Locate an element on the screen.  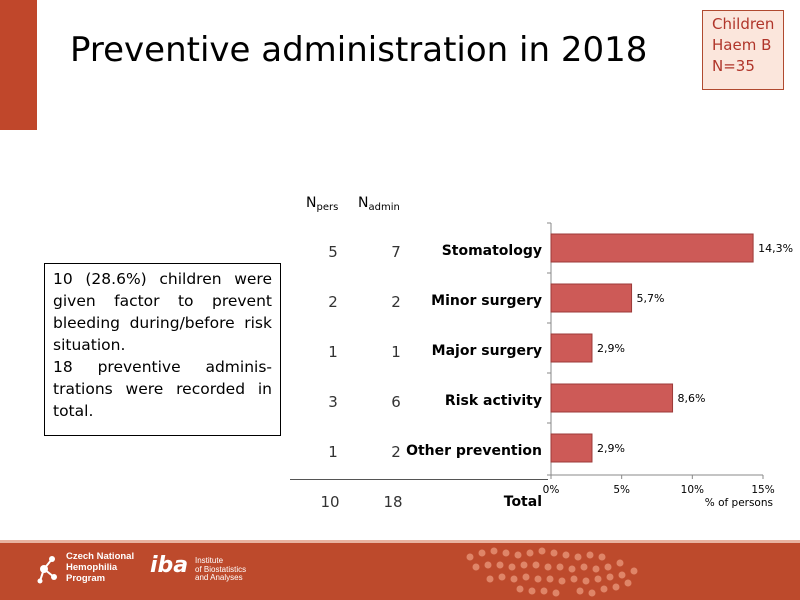
iba-logo-text: Institute of Biostatistics and Analyses is located at coordinates (221, 569).